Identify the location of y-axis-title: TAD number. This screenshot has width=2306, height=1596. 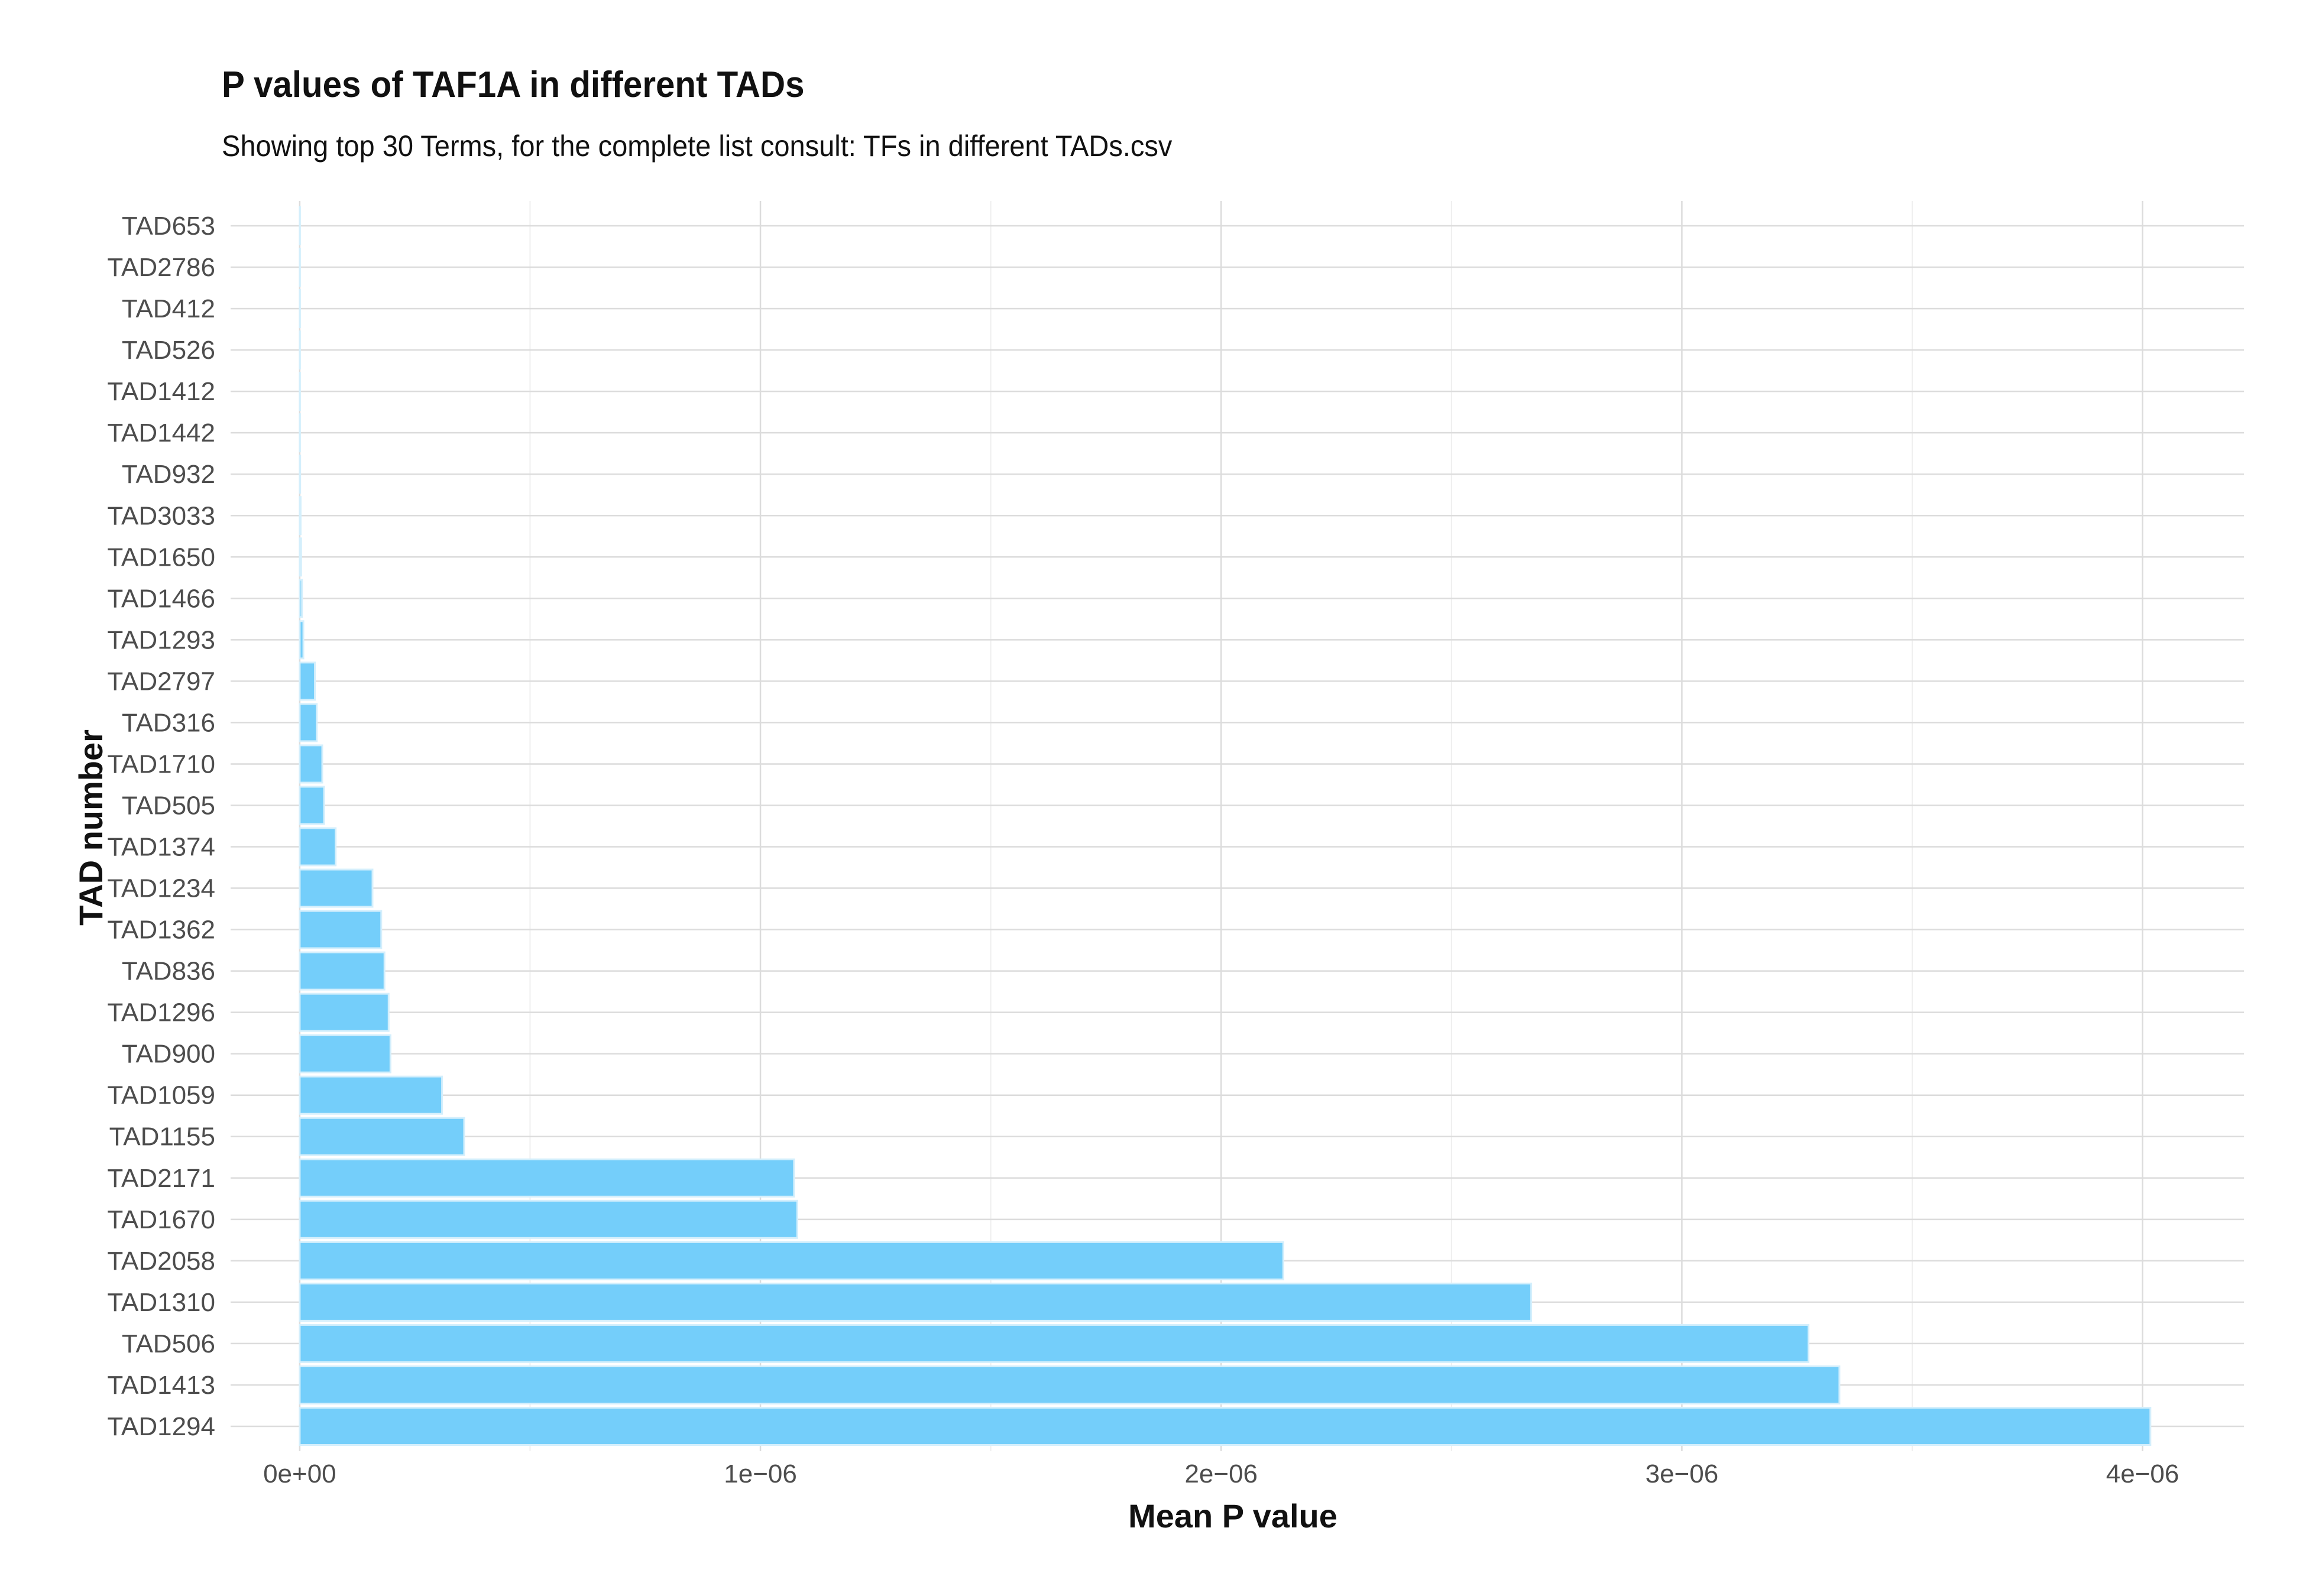
(90, 827).